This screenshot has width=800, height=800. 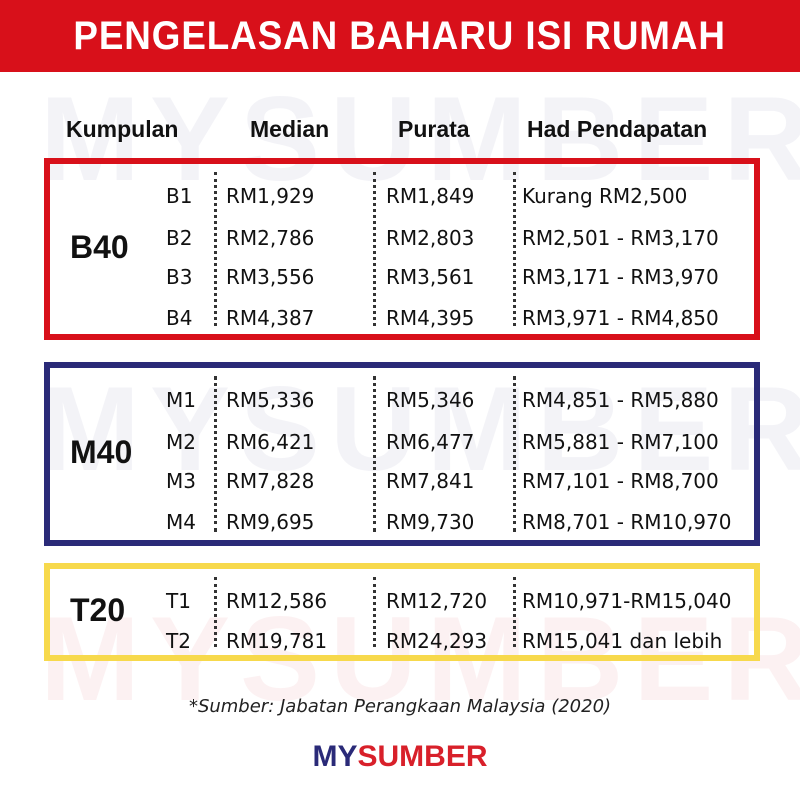 What do you see at coordinates (430, 481) in the screenshot?
I see `cell-average: RM7,841` at bounding box center [430, 481].